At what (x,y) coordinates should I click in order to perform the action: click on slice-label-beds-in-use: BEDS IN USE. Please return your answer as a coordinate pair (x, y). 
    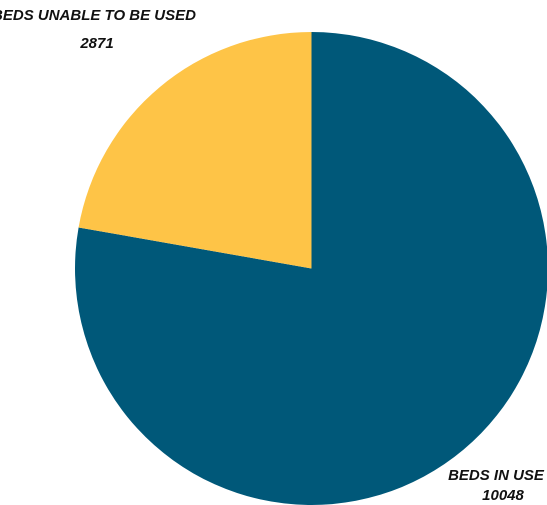
    Looking at the image, I should click on (496, 475).